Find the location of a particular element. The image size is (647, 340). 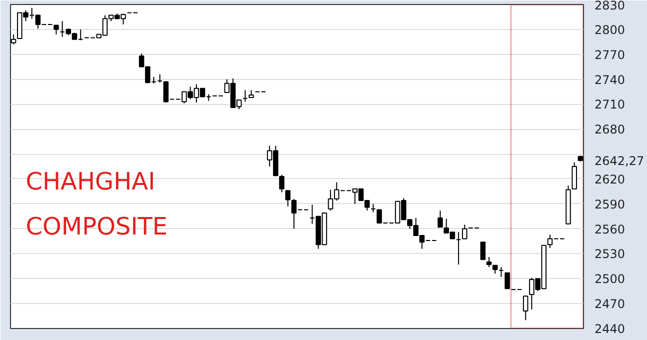

y-tick-label: 2800 is located at coordinates (610, 29).